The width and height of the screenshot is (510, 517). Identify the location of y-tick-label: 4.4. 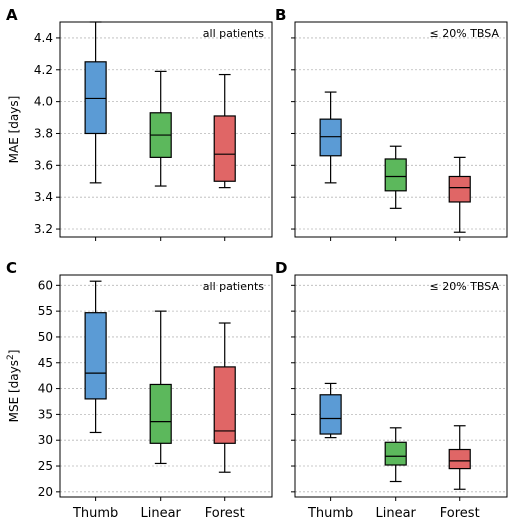
(43, 38).